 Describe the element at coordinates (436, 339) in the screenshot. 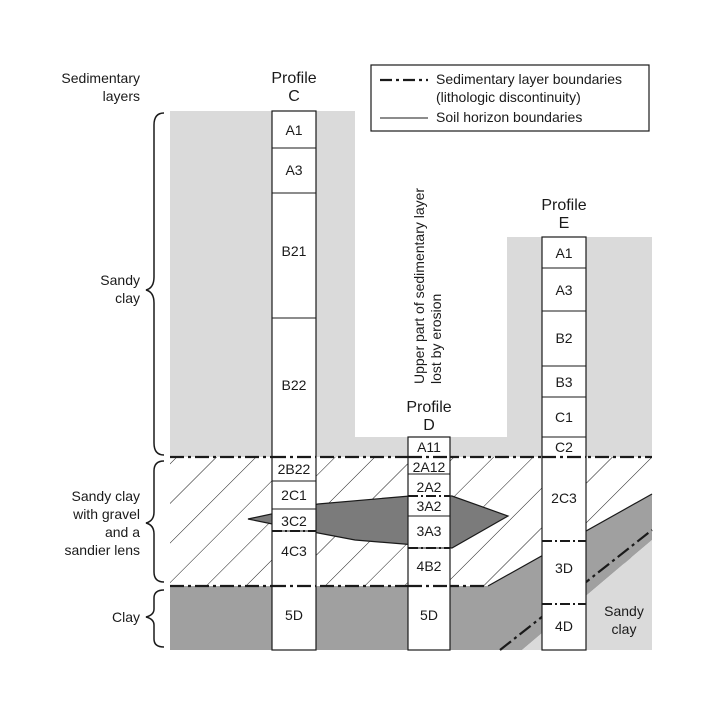

I see `erosion-note: lost by erosion` at that location.